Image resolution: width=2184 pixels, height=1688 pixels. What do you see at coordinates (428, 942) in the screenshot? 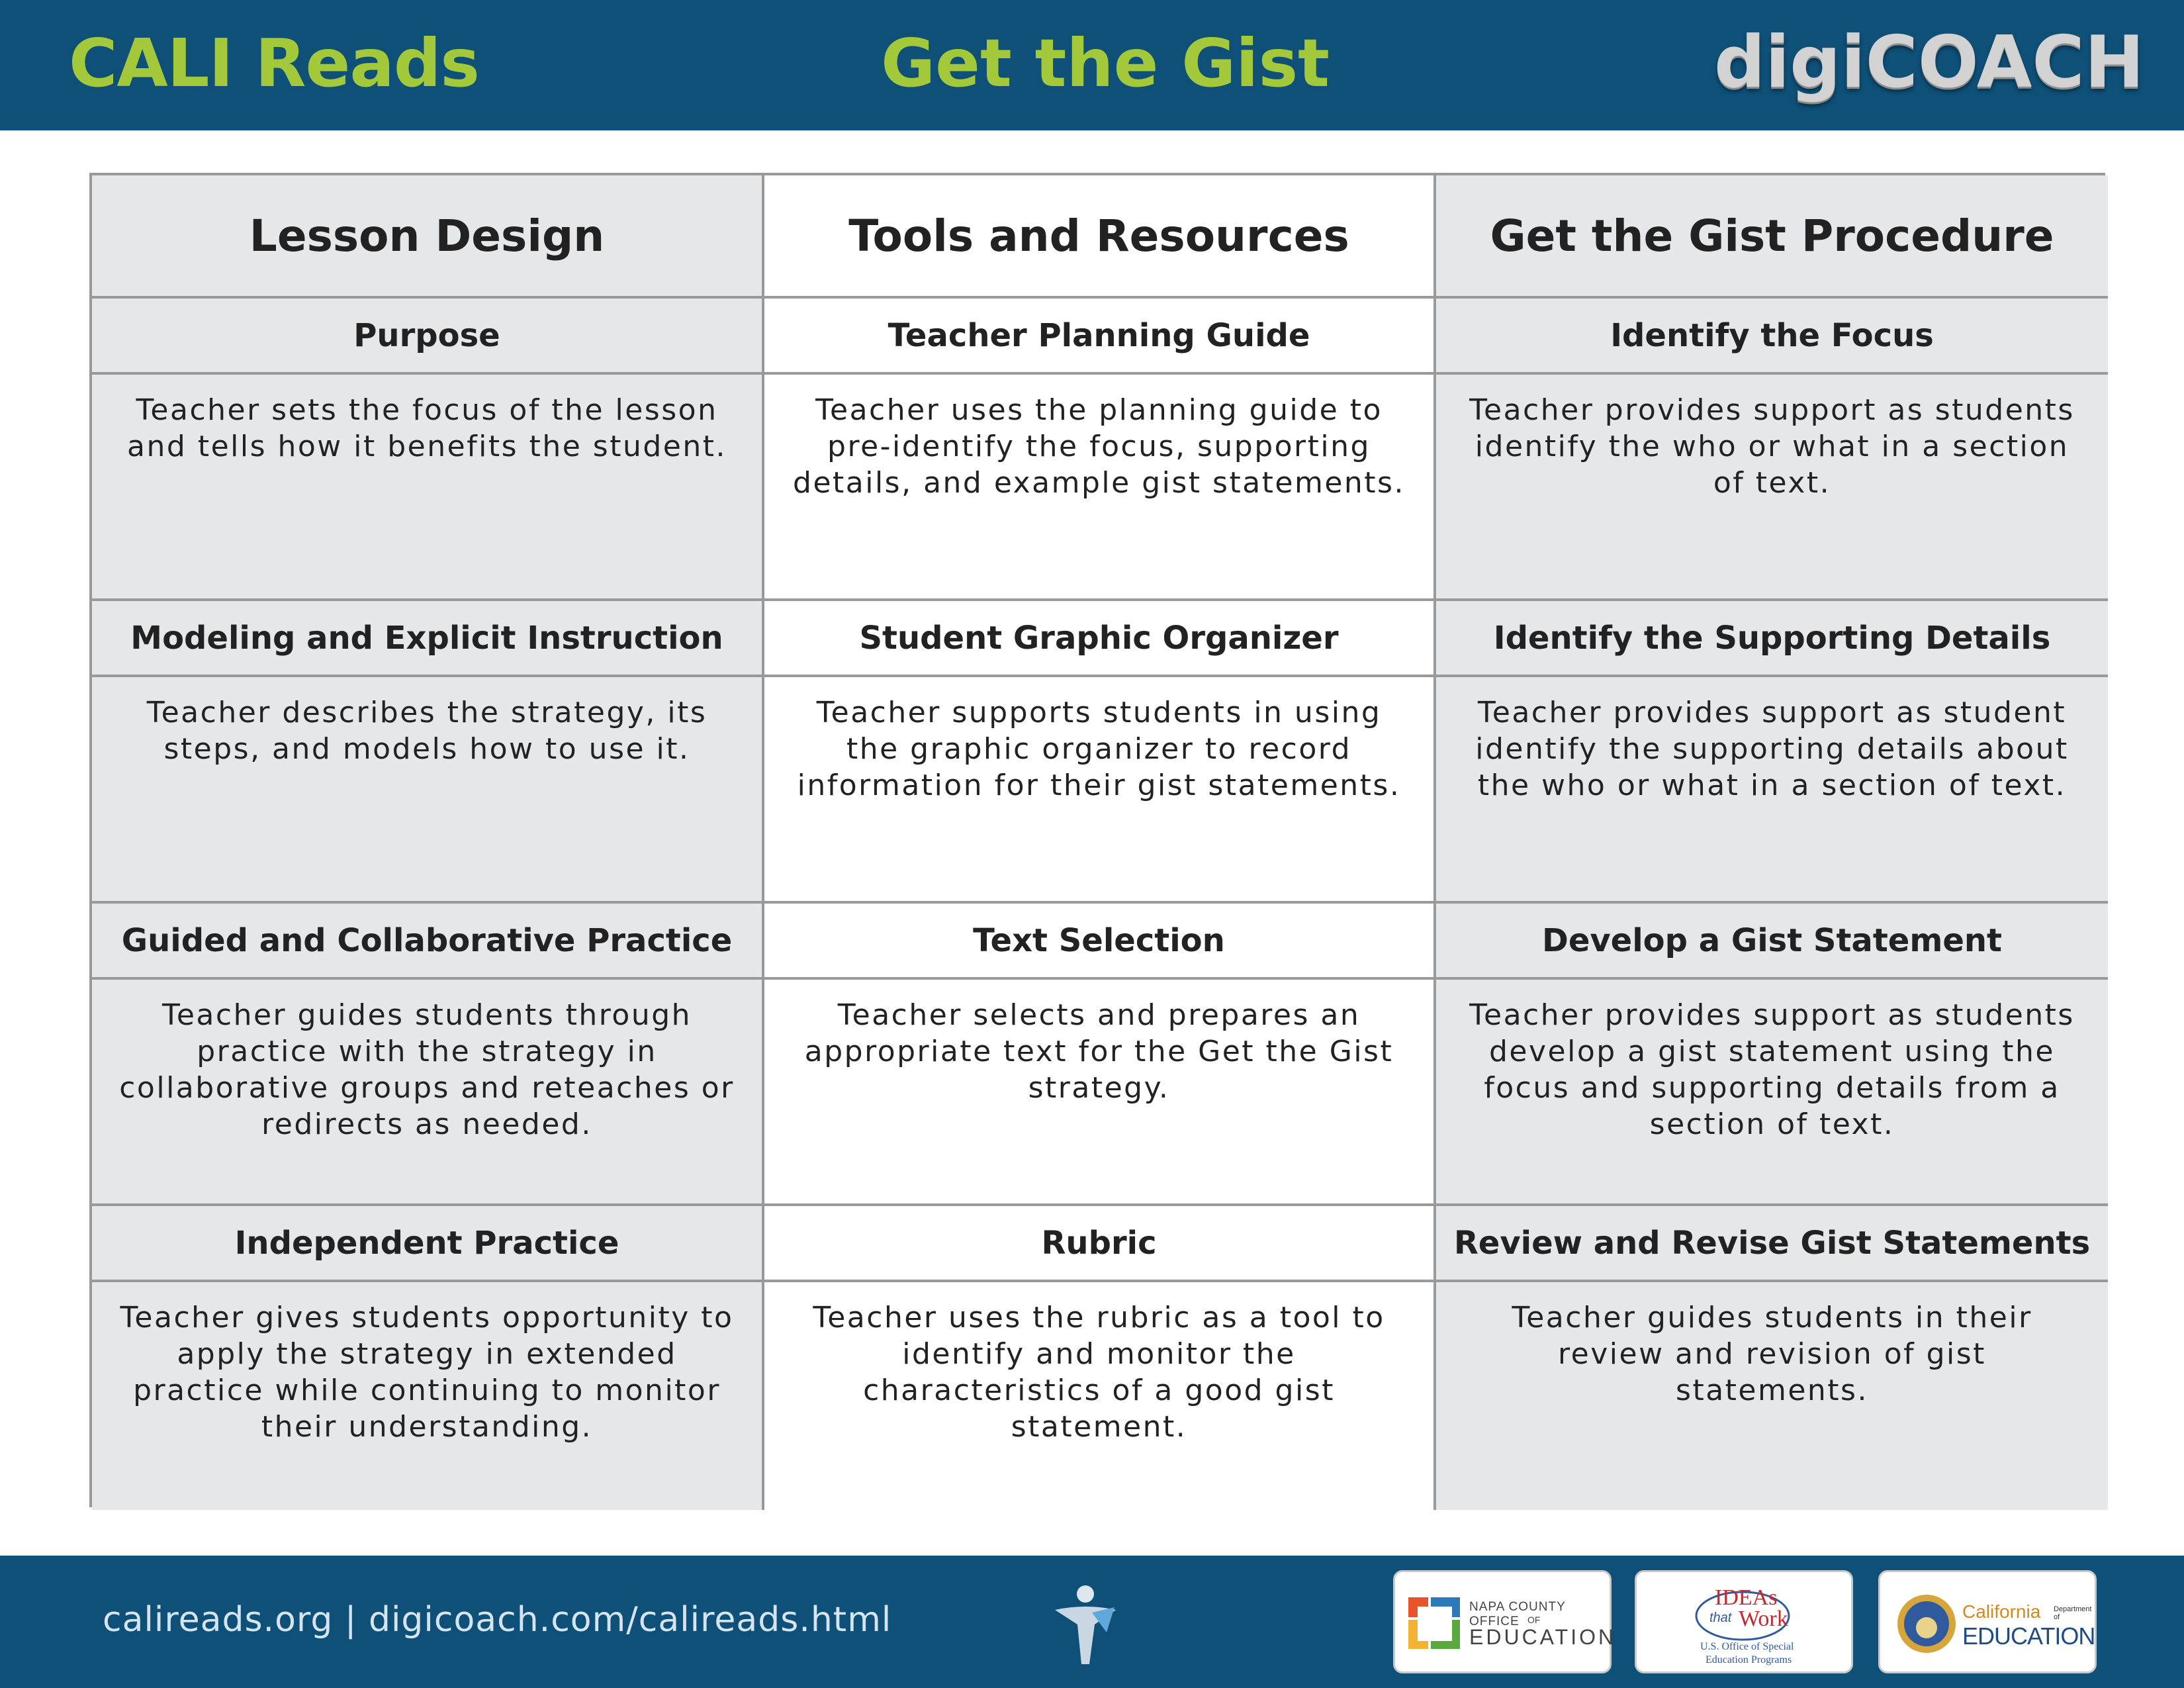
I see `row-heading: Guided and Collaborative Practice` at bounding box center [428, 942].